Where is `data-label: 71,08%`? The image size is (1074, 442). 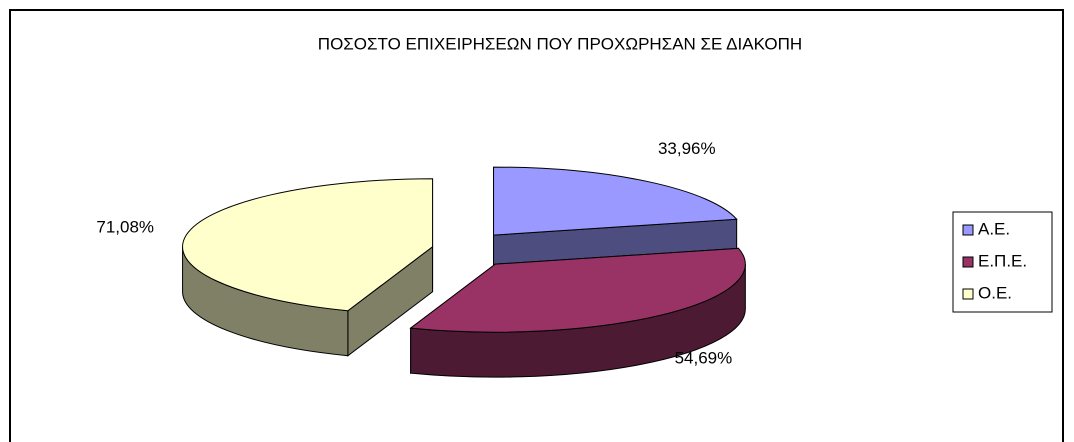
data-label: 71,08% is located at coordinates (125, 226).